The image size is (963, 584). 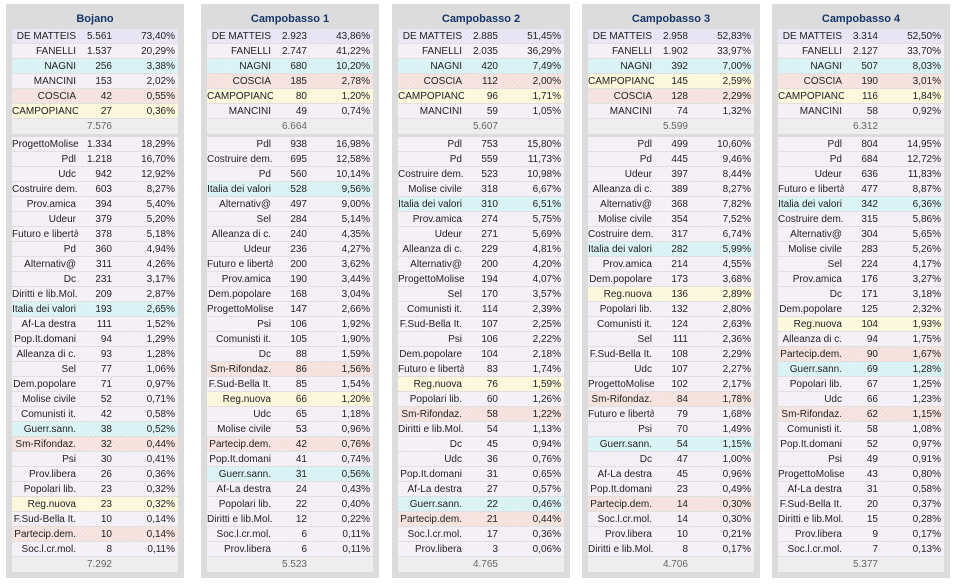 What do you see at coordinates (861, 19) in the screenshot?
I see `panel-title: Campobasso 4` at bounding box center [861, 19].